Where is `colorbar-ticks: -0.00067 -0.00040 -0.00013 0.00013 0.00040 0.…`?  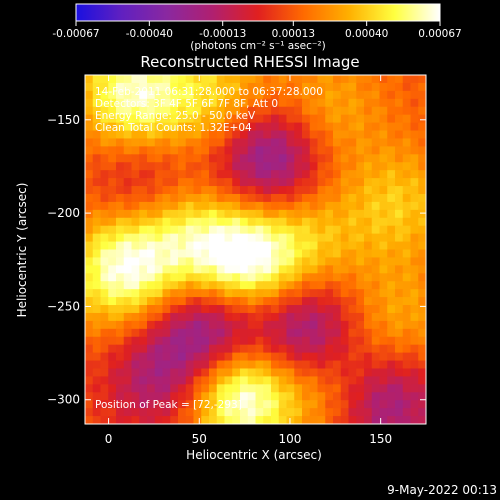
colorbar-ticks: -0.00067 -0.00040 -0.00013 0.00013 0.00040 0.… is located at coordinates (257, 30).